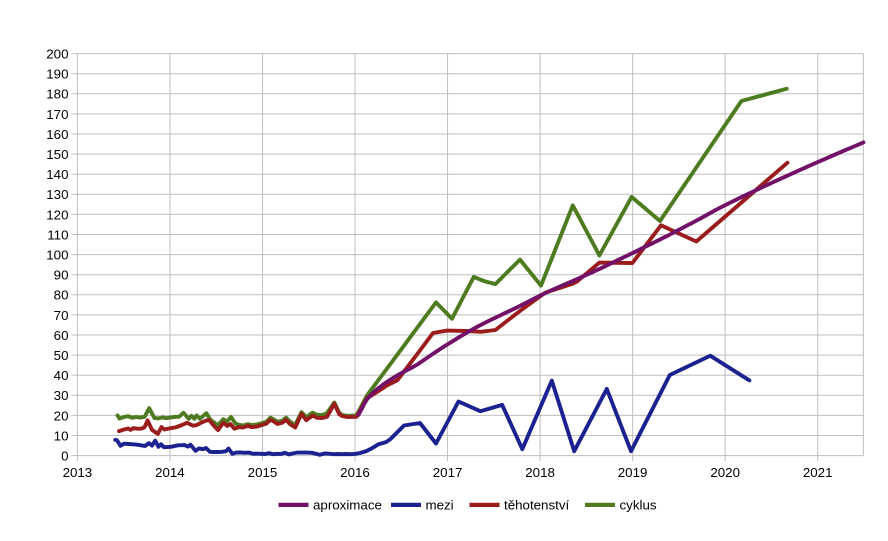  Describe the element at coordinates (540, 472) in the screenshot. I see `svg-text: 2018` at that location.